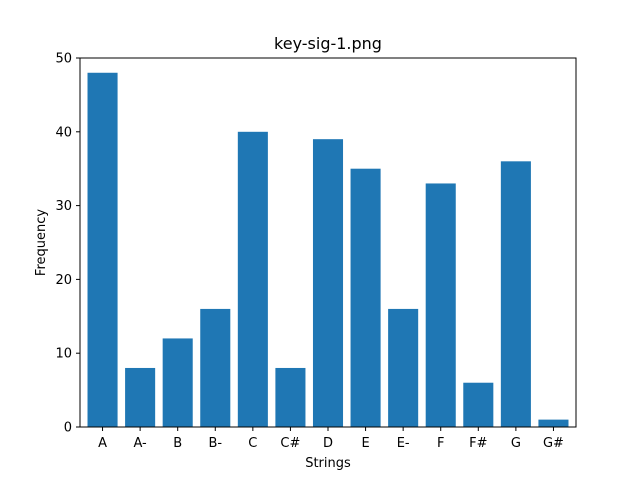 The width and height of the screenshot is (640, 480). I want to click on bar-G#, so click(553, 423).